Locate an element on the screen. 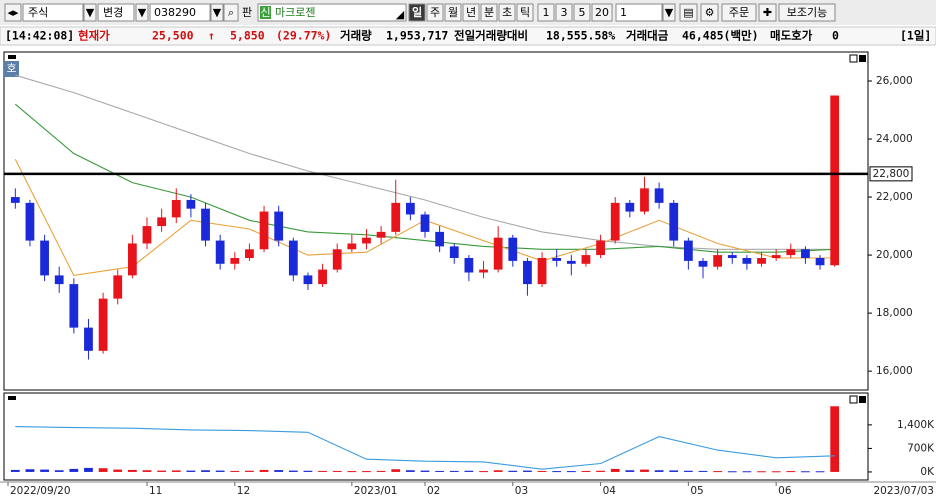 The width and height of the screenshot is (936, 498). save-button is located at coordinates (688, 12).